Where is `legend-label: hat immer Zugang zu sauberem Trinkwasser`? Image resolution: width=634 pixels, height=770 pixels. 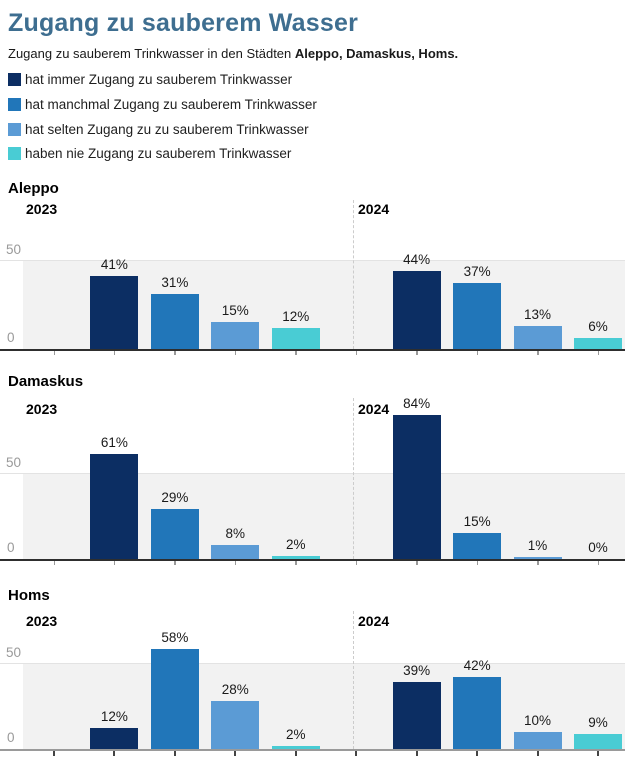 legend-label: hat immer Zugang zu sauberem Trinkwasser is located at coordinates (159, 79).